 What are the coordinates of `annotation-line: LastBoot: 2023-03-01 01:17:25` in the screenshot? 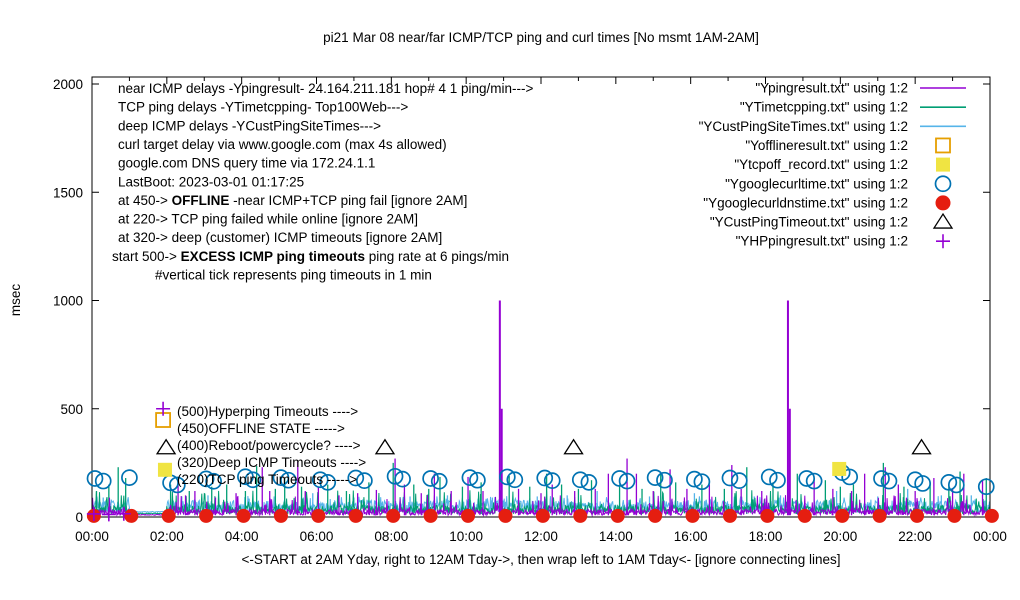 It's located at (211, 181).